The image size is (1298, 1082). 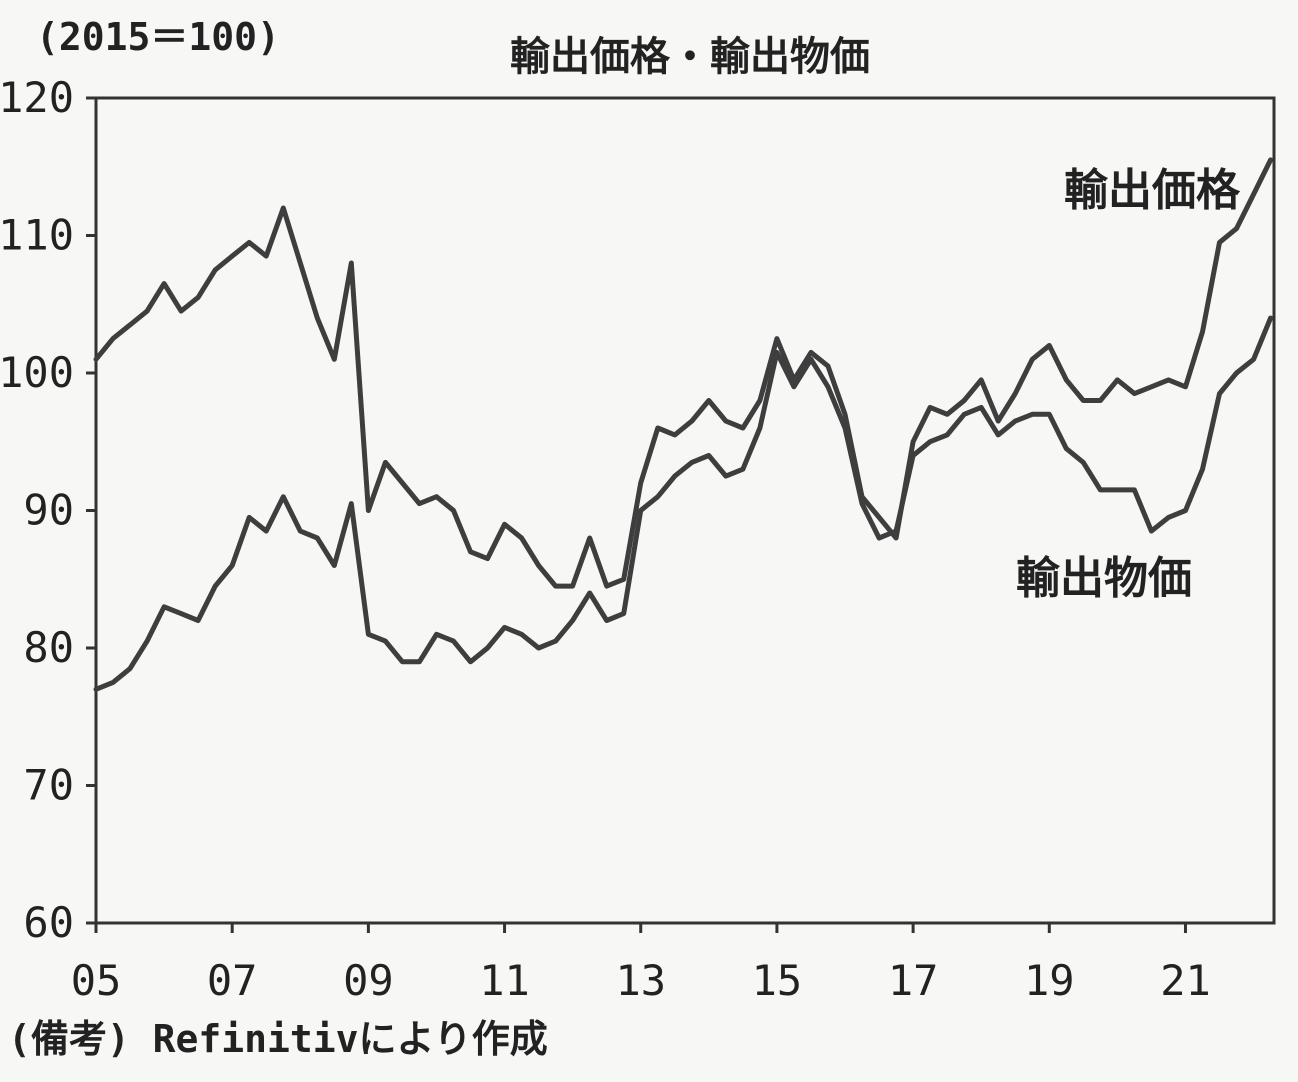 What do you see at coordinates (48, 922) in the screenshot?
I see `y-tick-label: 60` at bounding box center [48, 922].